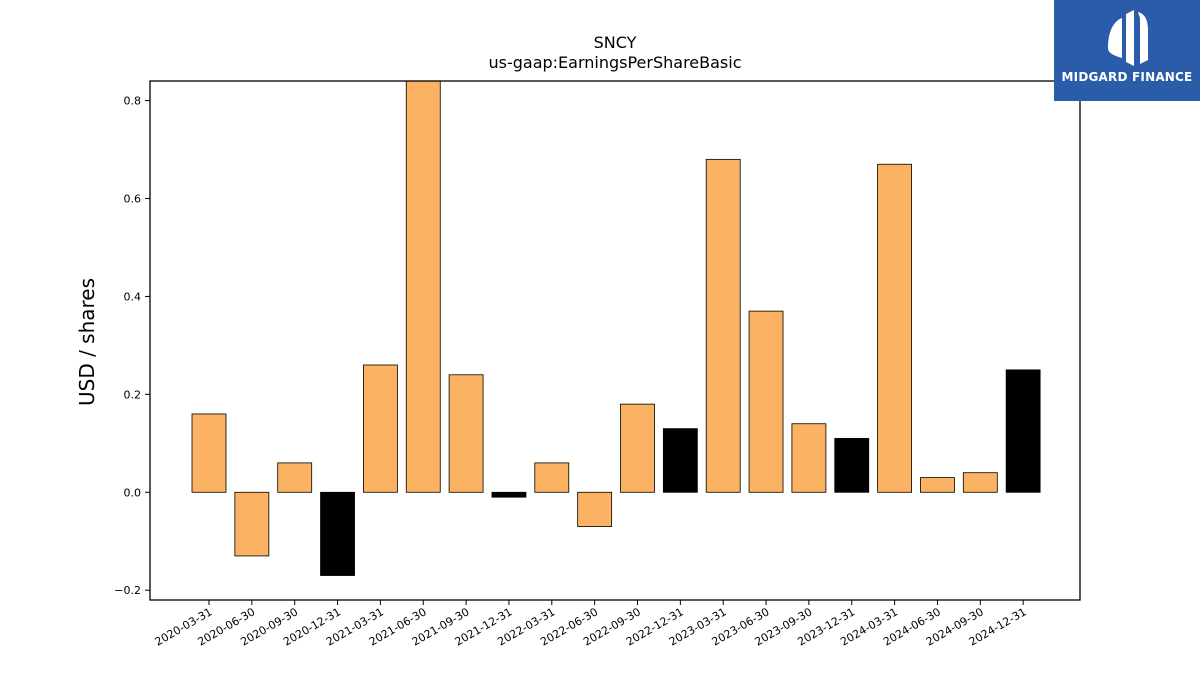  Describe the element at coordinates (133, 394) in the screenshot. I see `y-tick-label: 0.2` at that location.